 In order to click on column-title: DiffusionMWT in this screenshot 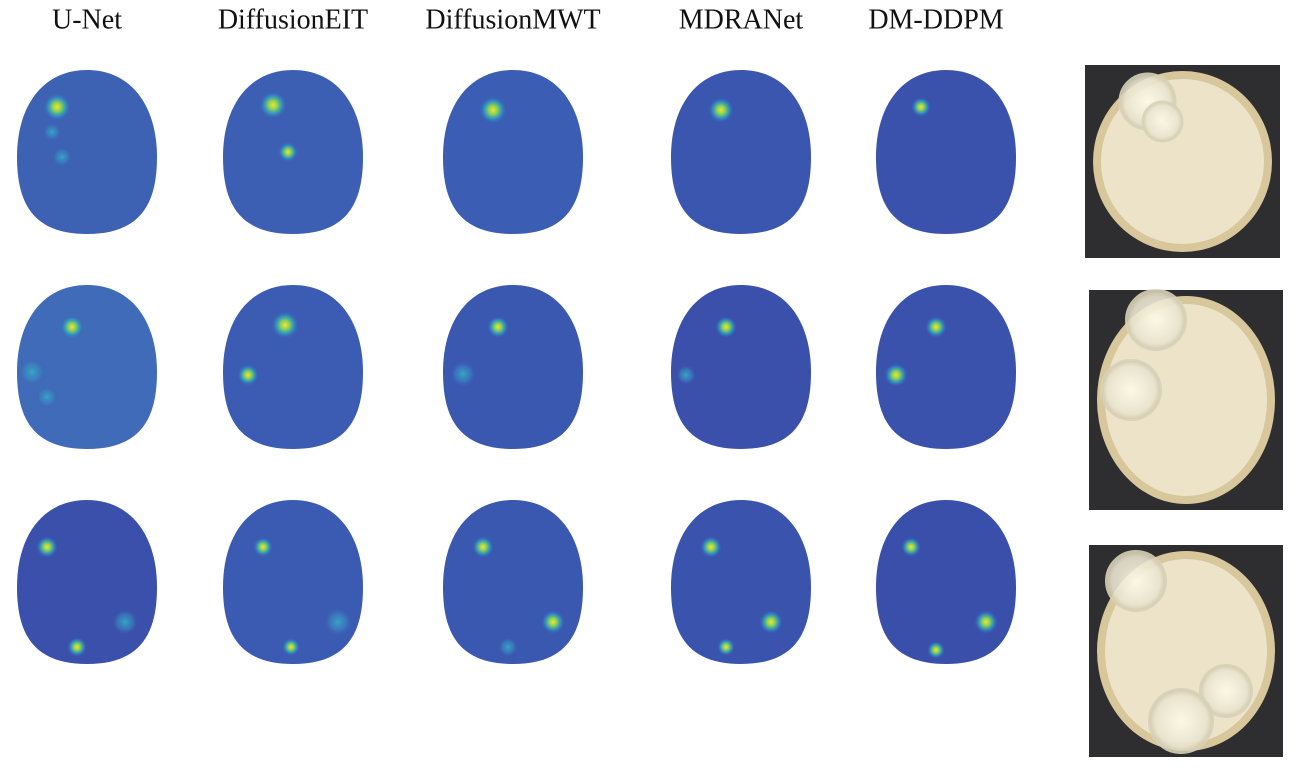, I will do `click(512, 19)`.